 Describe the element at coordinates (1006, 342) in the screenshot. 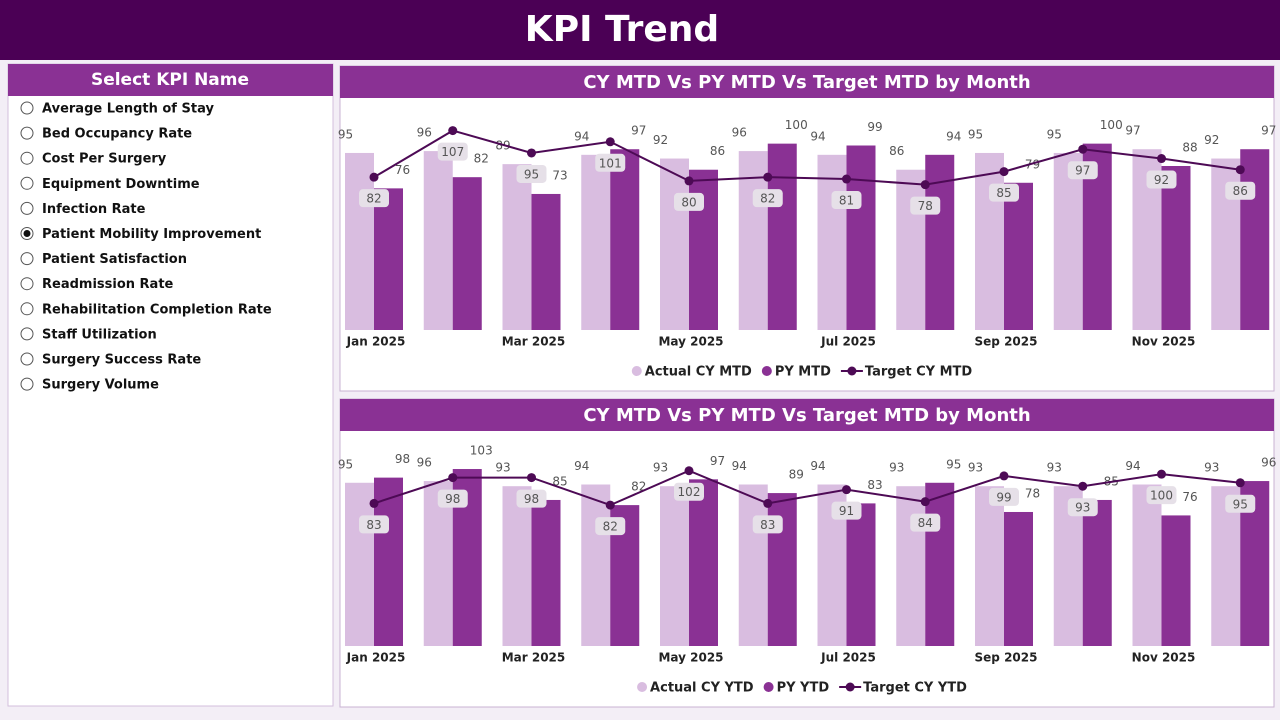

I see `x-tick-label: Sep 2025` at that location.